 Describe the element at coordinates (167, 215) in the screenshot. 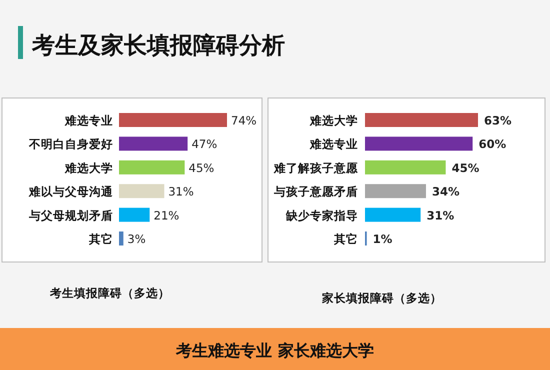

I see `data-label: 21%` at that location.